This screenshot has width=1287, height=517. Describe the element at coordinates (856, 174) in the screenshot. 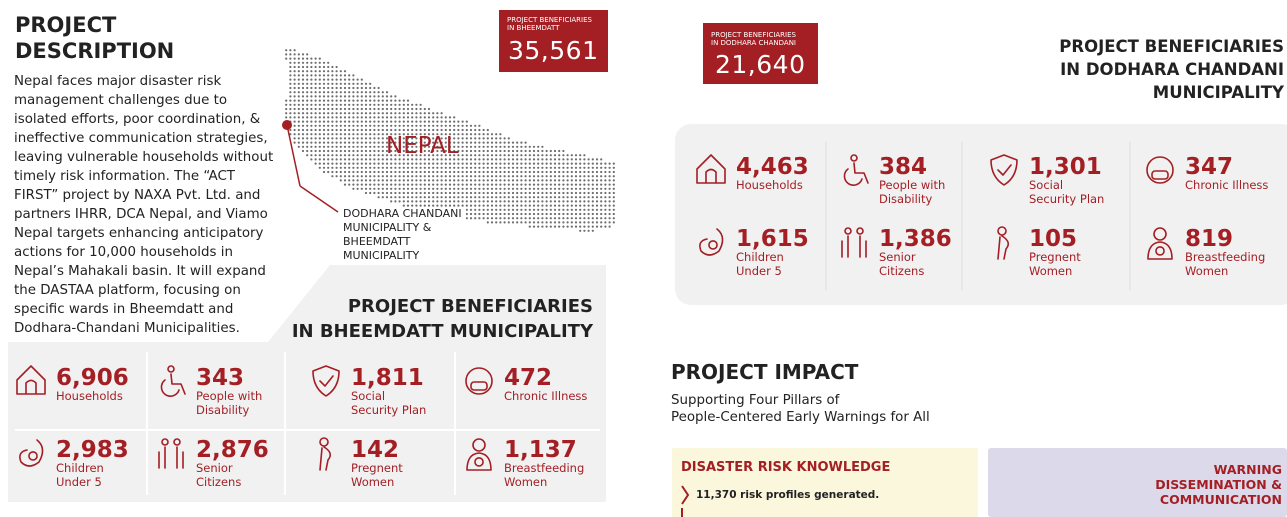

I see `icon-wheelchair` at that location.